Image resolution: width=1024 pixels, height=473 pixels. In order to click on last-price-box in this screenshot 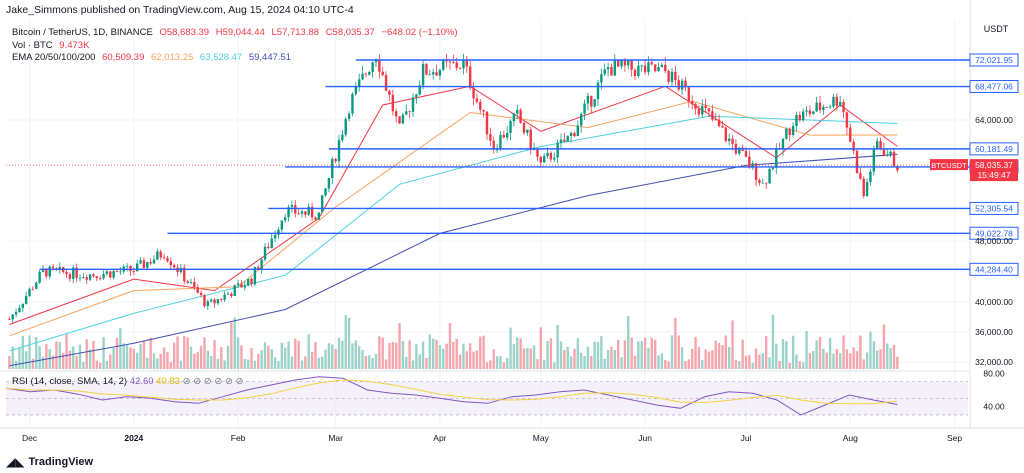, I will do `click(994, 170)`.